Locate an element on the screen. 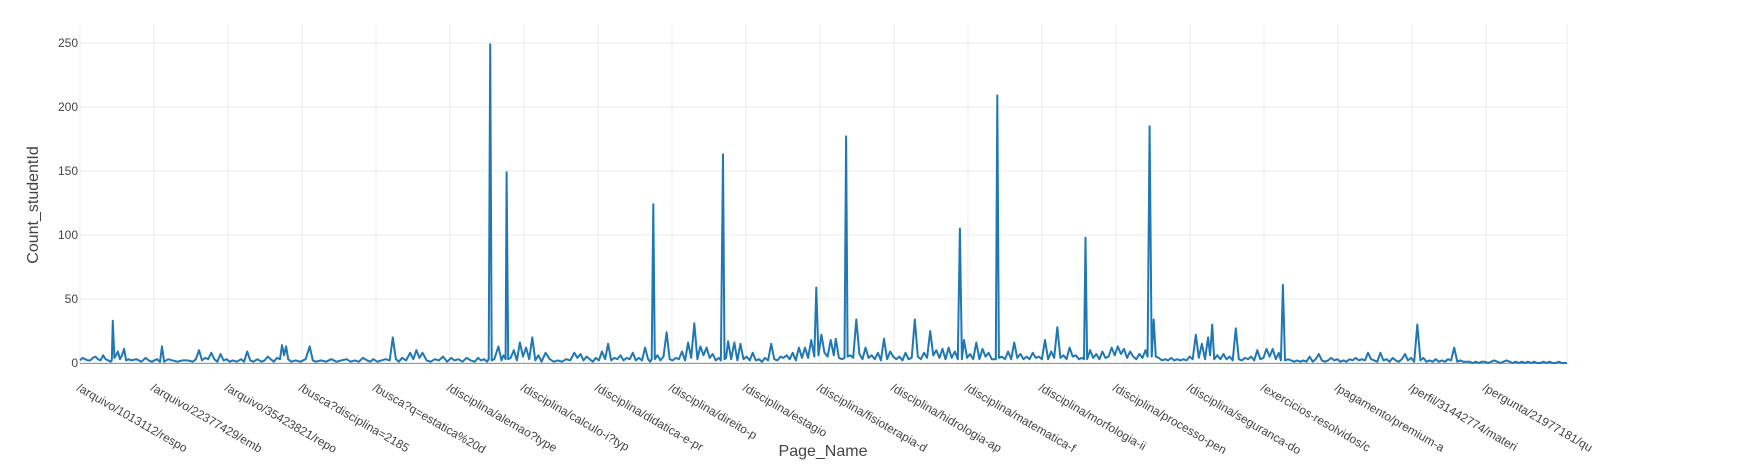 This screenshot has width=1748, height=466. x-axis-title: Page_Name is located at coordinates (823, 451).